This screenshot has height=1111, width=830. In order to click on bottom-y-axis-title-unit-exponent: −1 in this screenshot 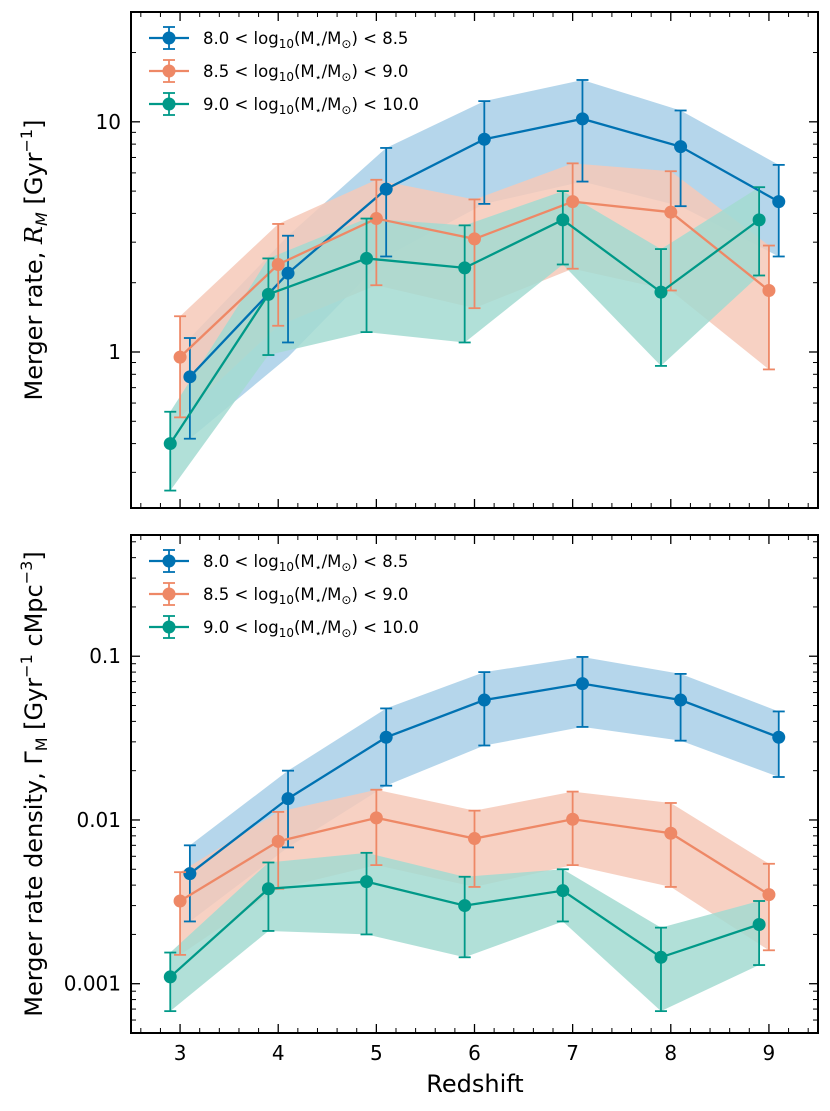, I will do `click(26, 666)`.